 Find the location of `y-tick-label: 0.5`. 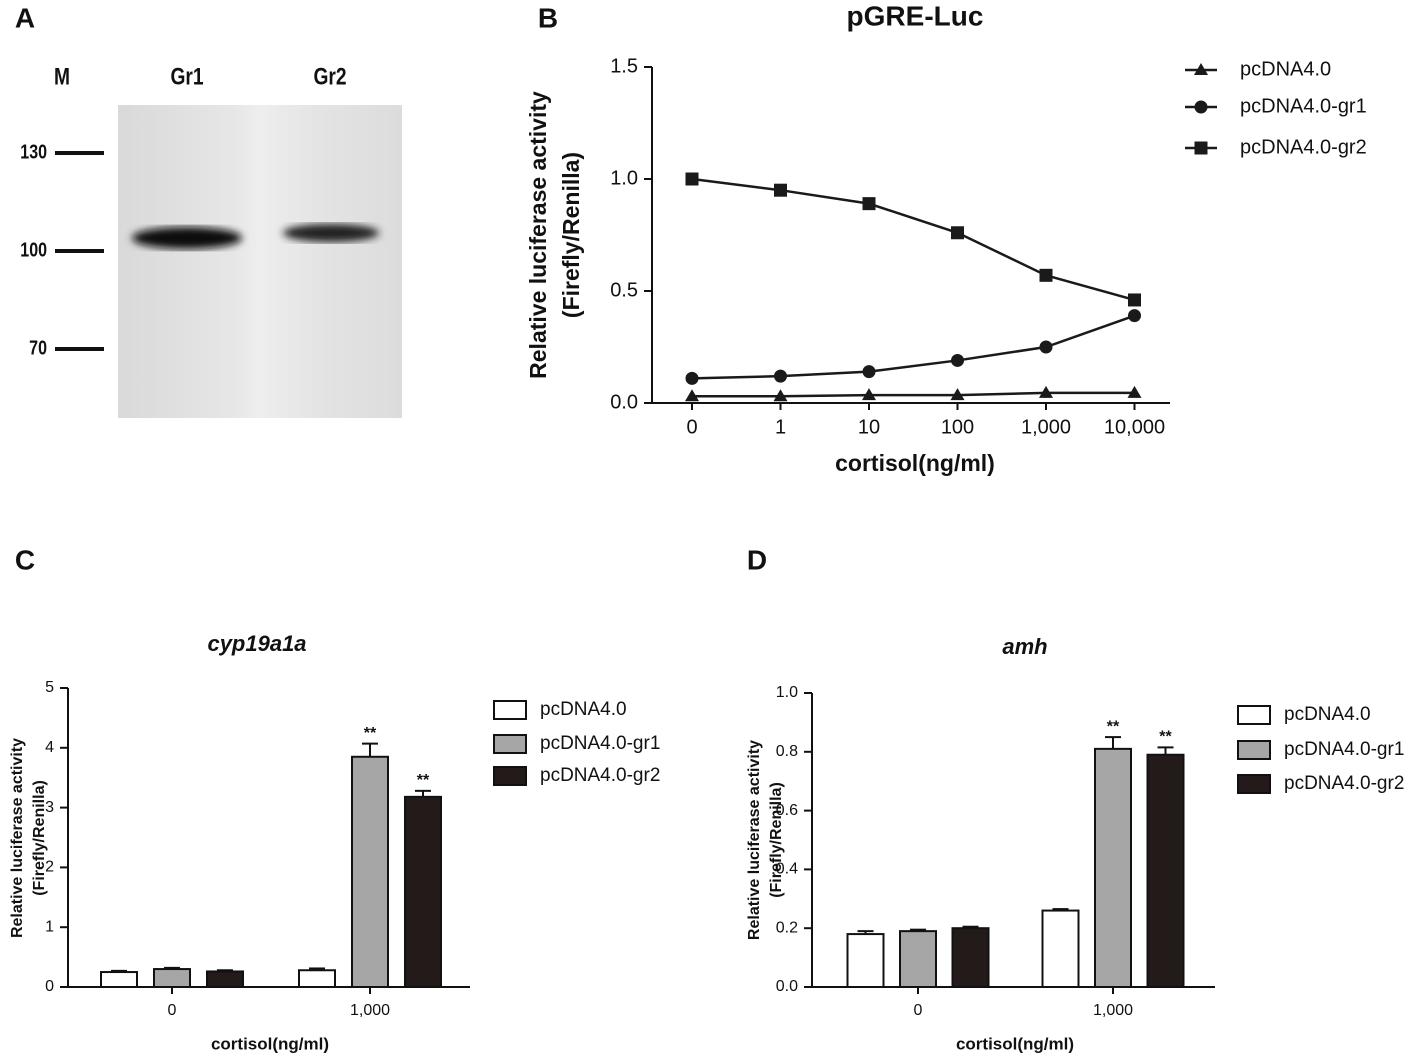

y-tick-label: 0.5 is located at coordinates (624, 290).